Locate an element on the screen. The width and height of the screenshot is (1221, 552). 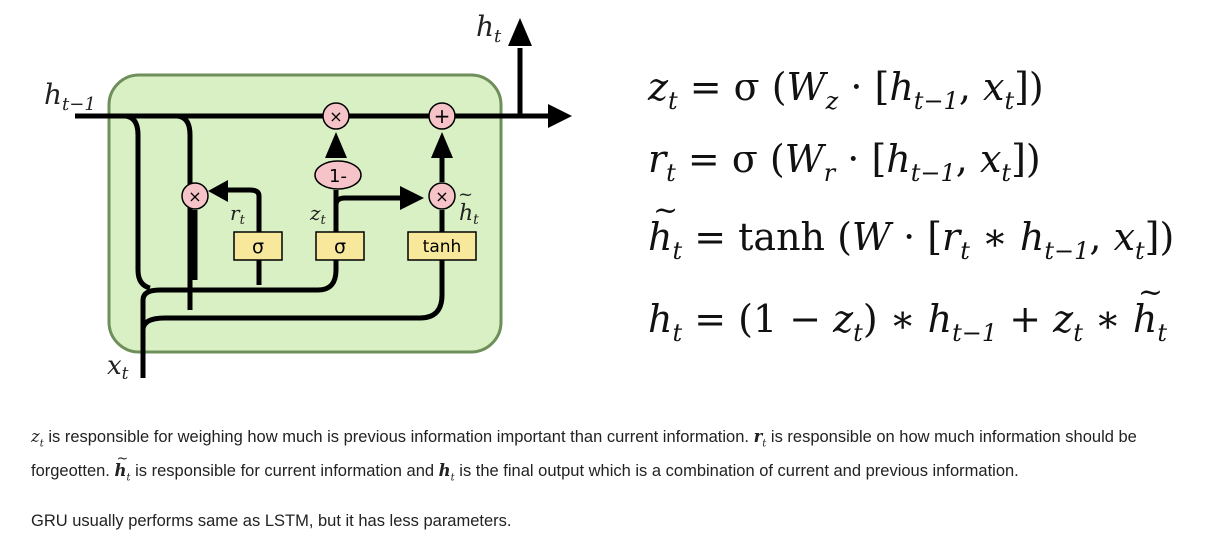
op-add: + is located at coordinates (442, 116).